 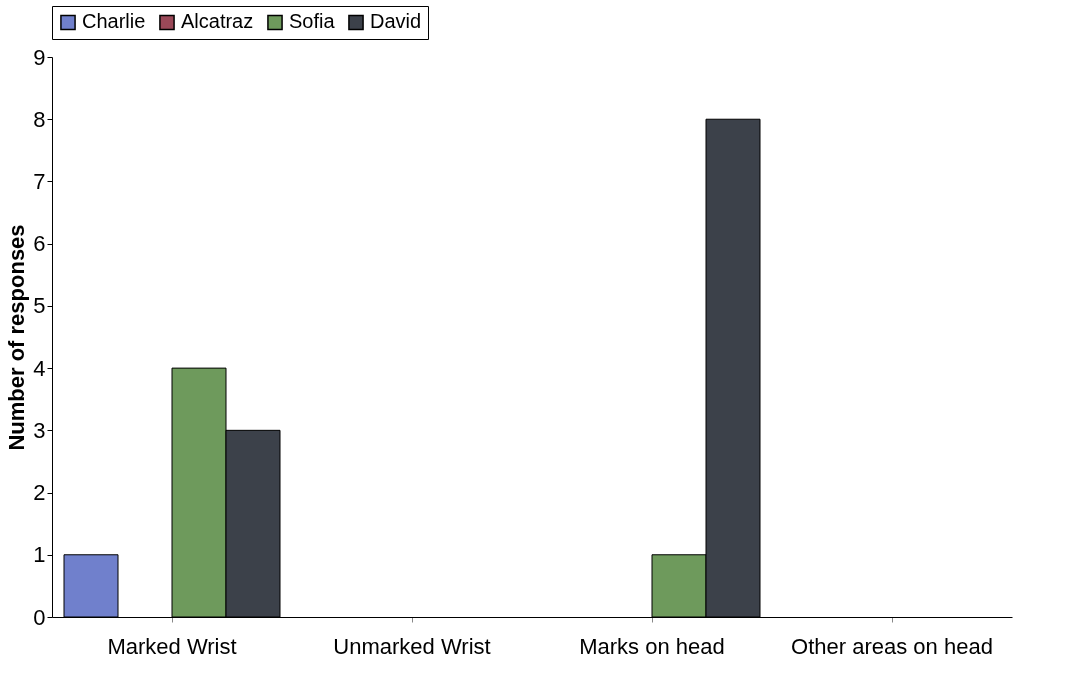 I want to click on y-tick-label: 1, so click(x=39, y=555).